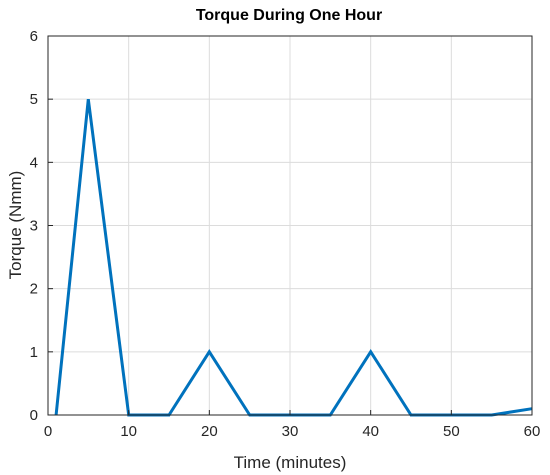 This screenshot has height=475, width=550. Describe the element at coordinates (34, 162) in the screenshot. I see `y-tick-label: 4` at that location.